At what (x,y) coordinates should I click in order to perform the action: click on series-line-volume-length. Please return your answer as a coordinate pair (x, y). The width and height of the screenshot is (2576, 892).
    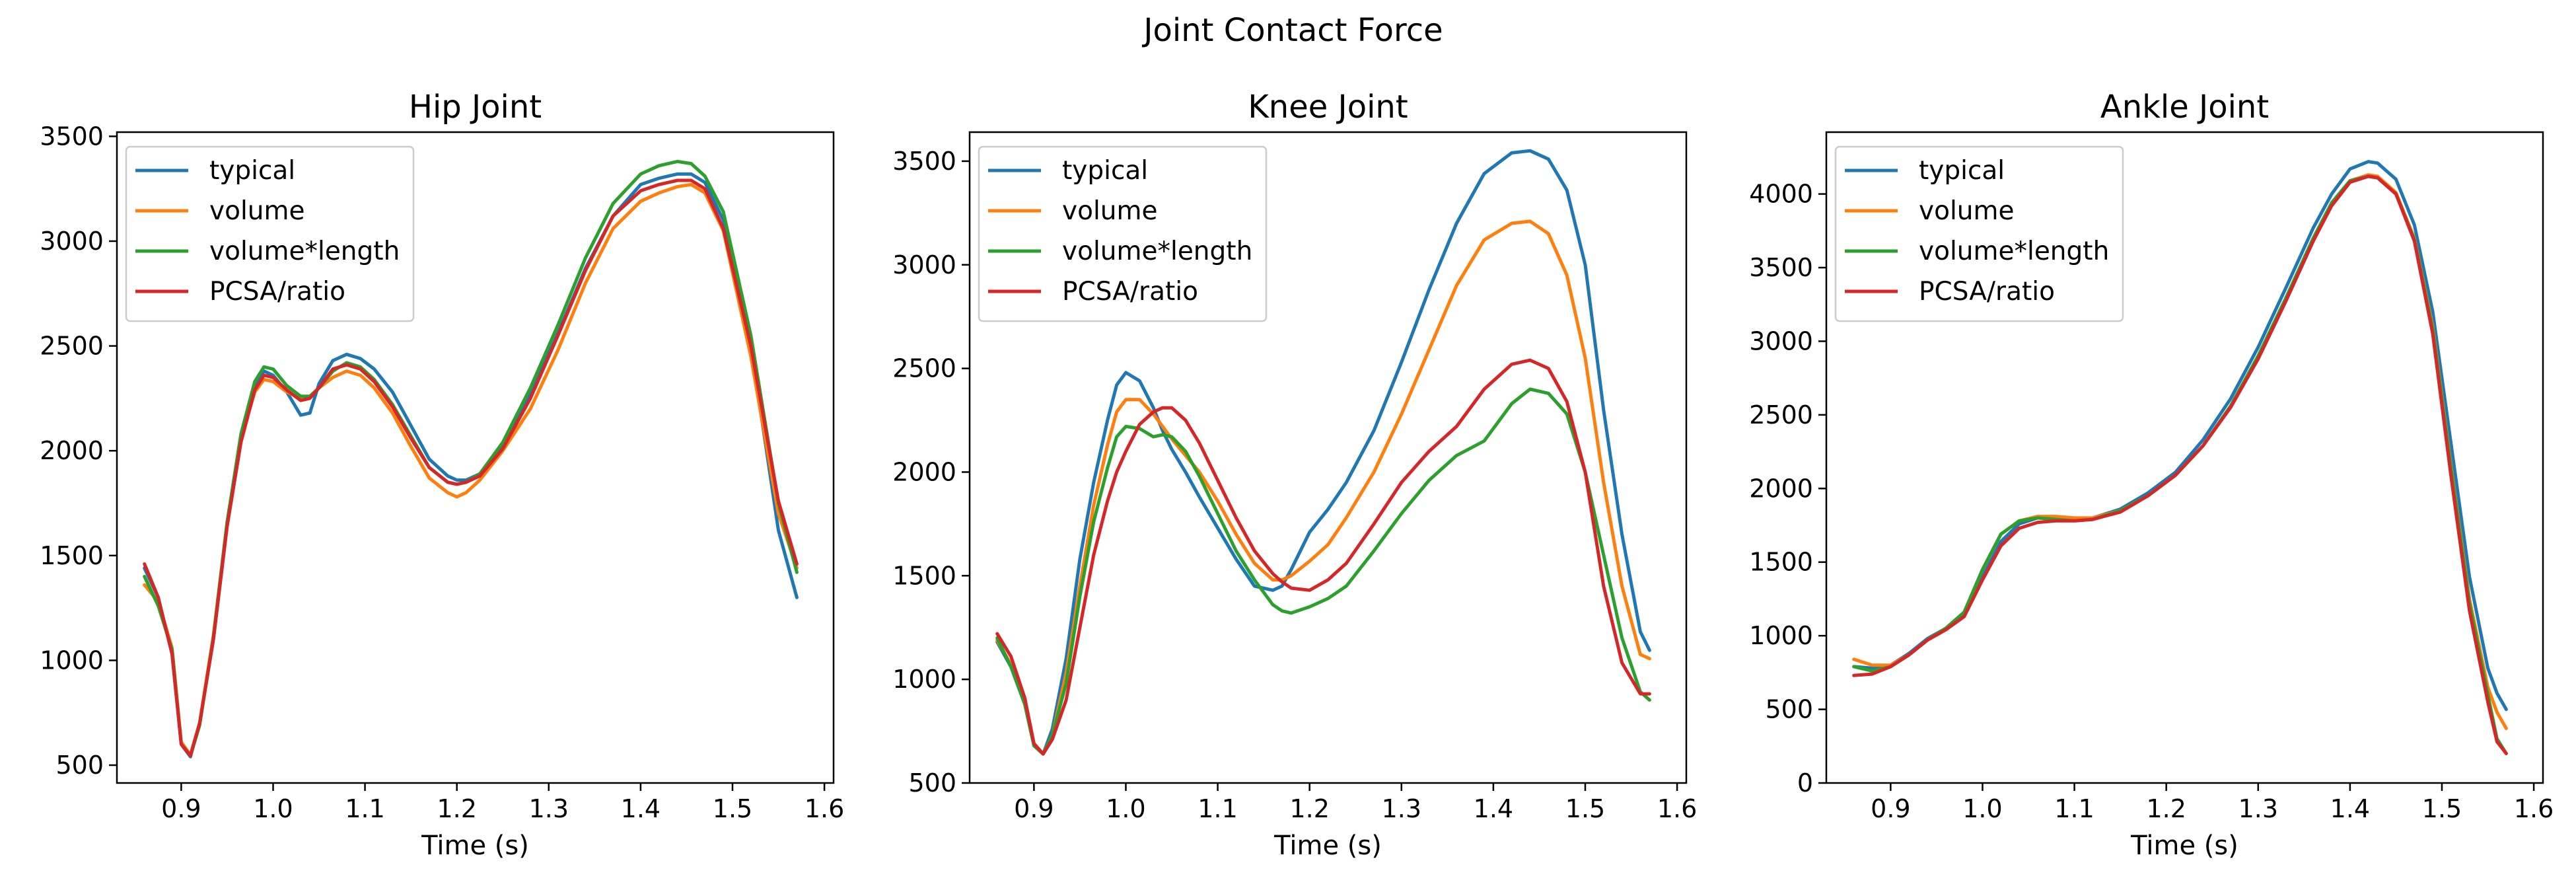
    Looking at the image, I should click on (1323, 571).